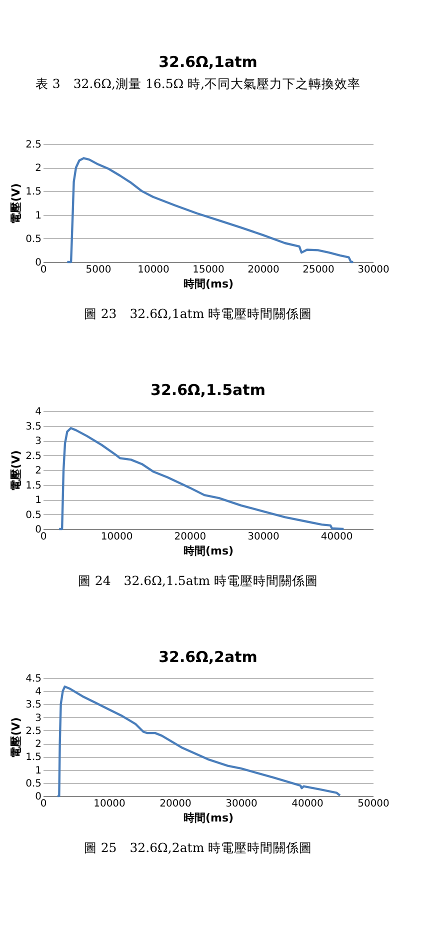 The height and width of the screenshot is (926, 436). I want to click on chart-title: 32.6Ω,1.5atm, so click(208, 390).